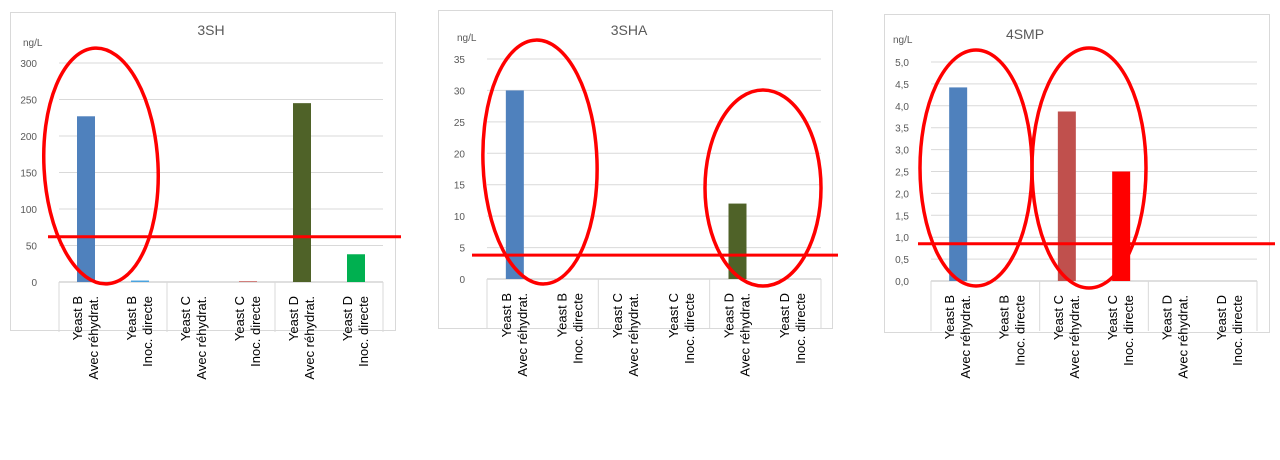 The width and height of the screenshot is (1280, 460). Describe the element at coordinates (902, 238) in the screenshot. I see `y-tick-label: 1,0` at that location.